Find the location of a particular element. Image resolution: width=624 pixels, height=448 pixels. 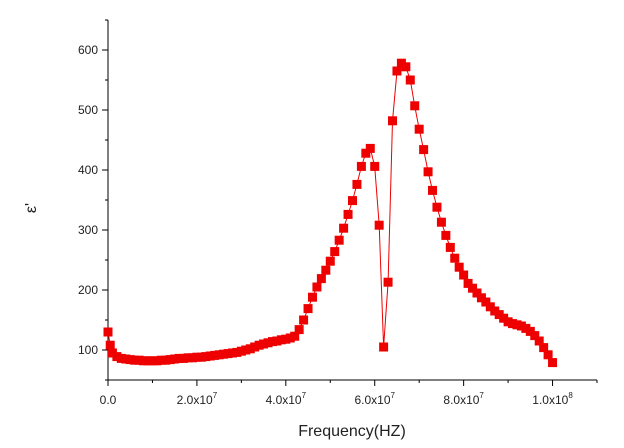

y-tick-label: 600 is located at coordinates (88, 50).